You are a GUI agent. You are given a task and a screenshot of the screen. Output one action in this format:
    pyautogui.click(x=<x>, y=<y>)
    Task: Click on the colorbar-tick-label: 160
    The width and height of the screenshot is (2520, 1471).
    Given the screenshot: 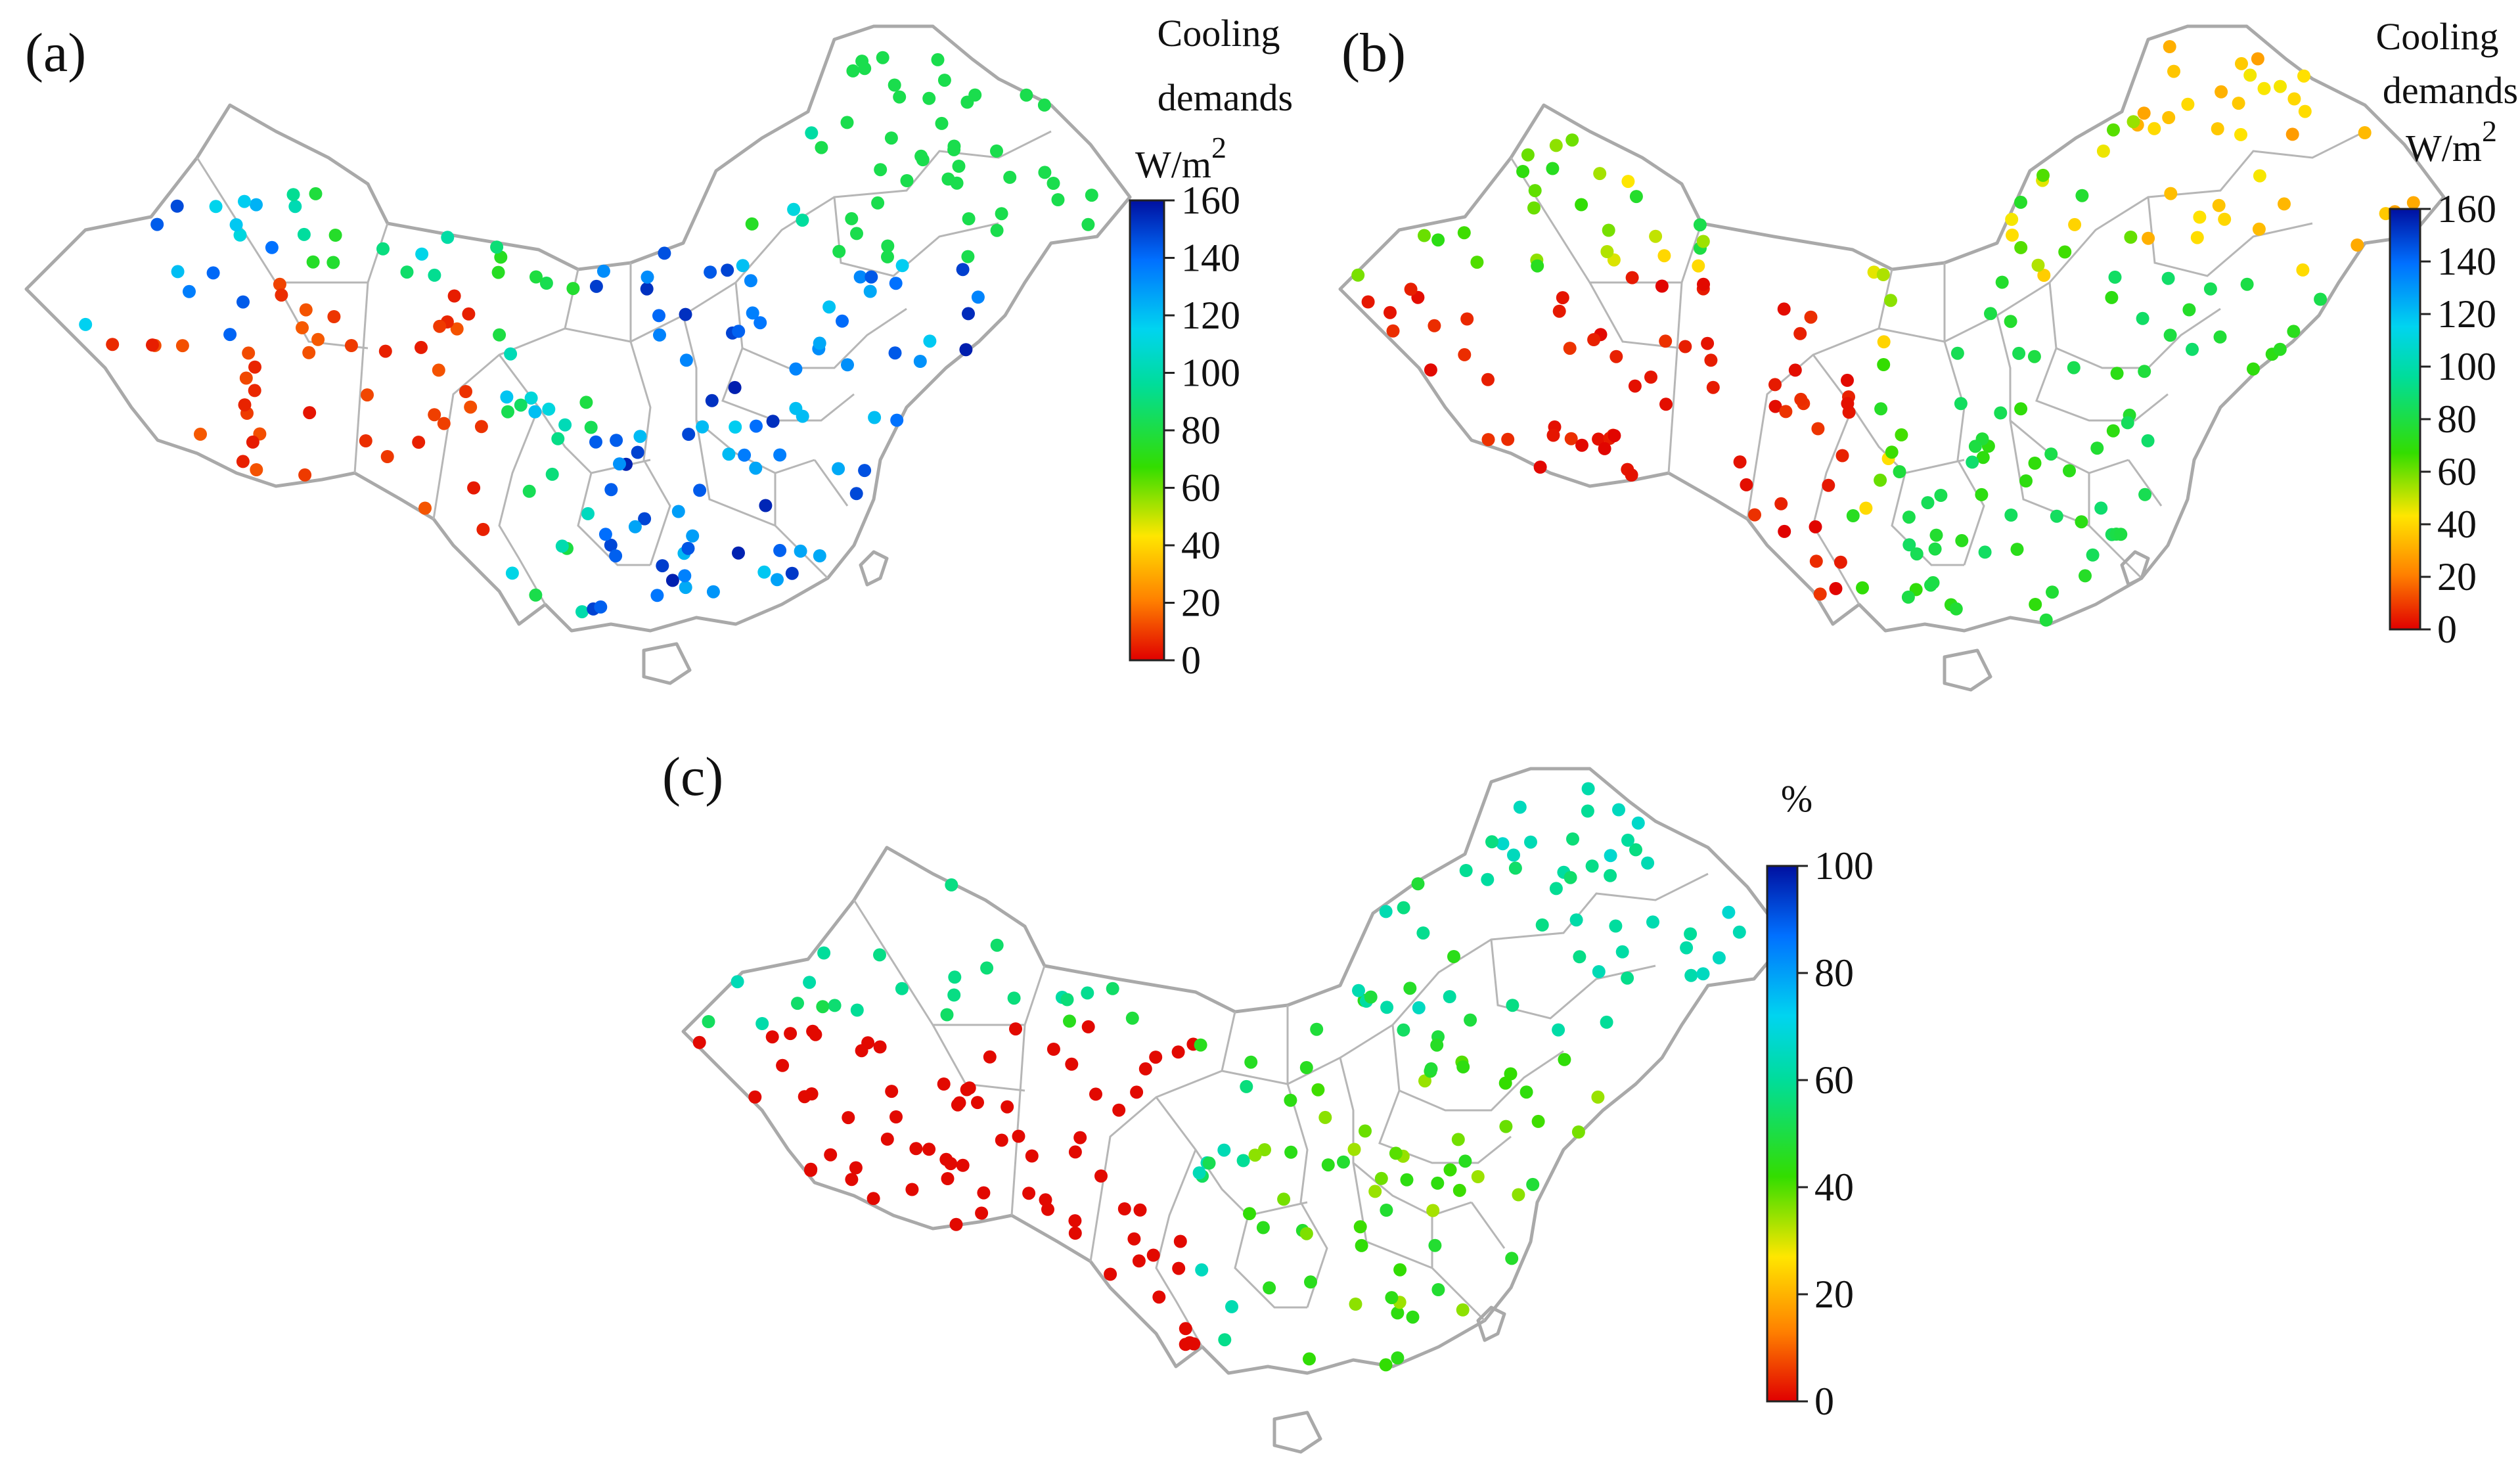 What is the action you would take?
    pyautogui.click(x=1210, y=200)
    